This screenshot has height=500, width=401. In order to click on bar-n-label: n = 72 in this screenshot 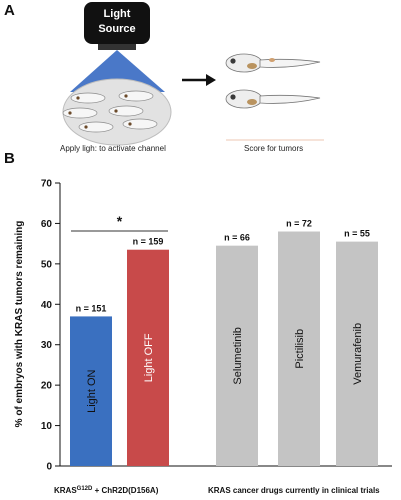, I will do `click(299, 224)`.